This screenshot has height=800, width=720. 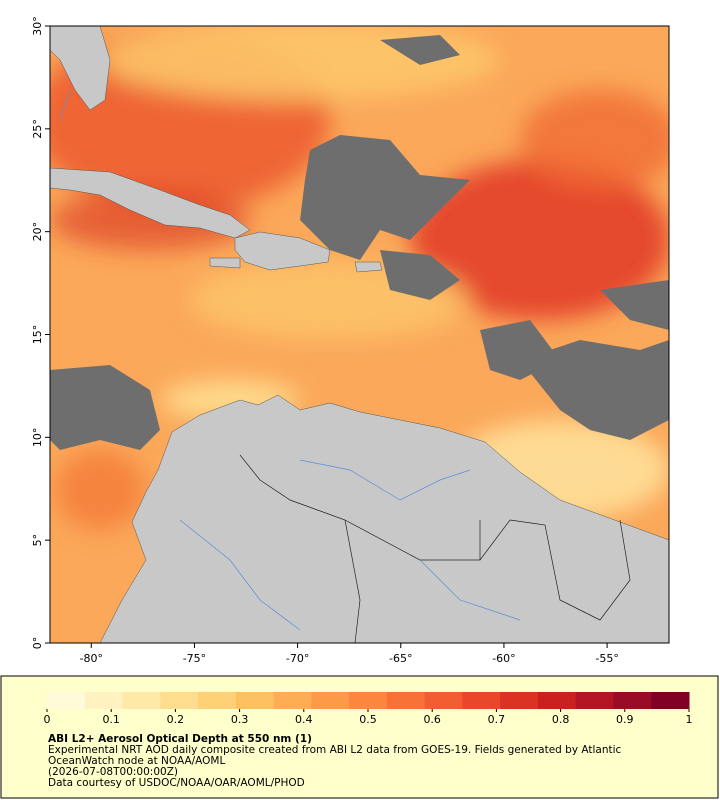 What do you see at coordinates (113, 772) in the screenshot?
I see `caption-line: (2026-07-08T00:00:00Z)` at bounding box center [113, 772].